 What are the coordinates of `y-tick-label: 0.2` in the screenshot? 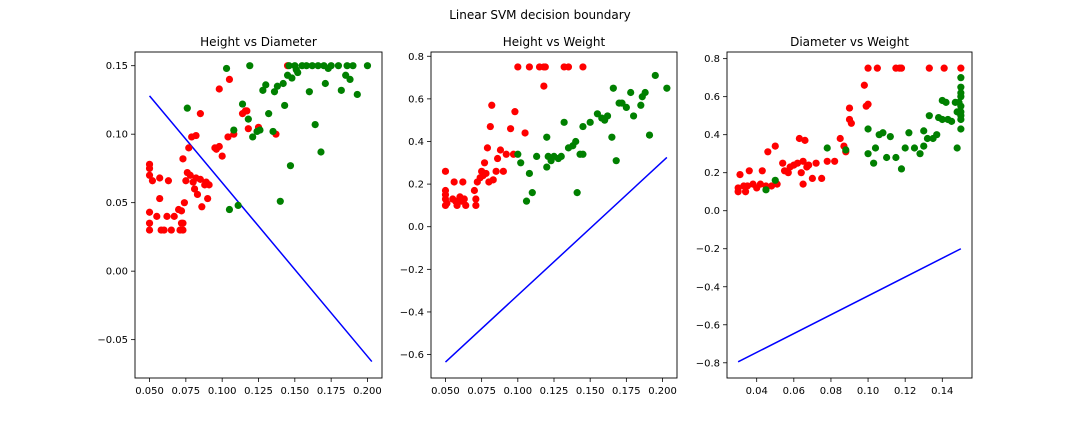 It's located at (416, 185).